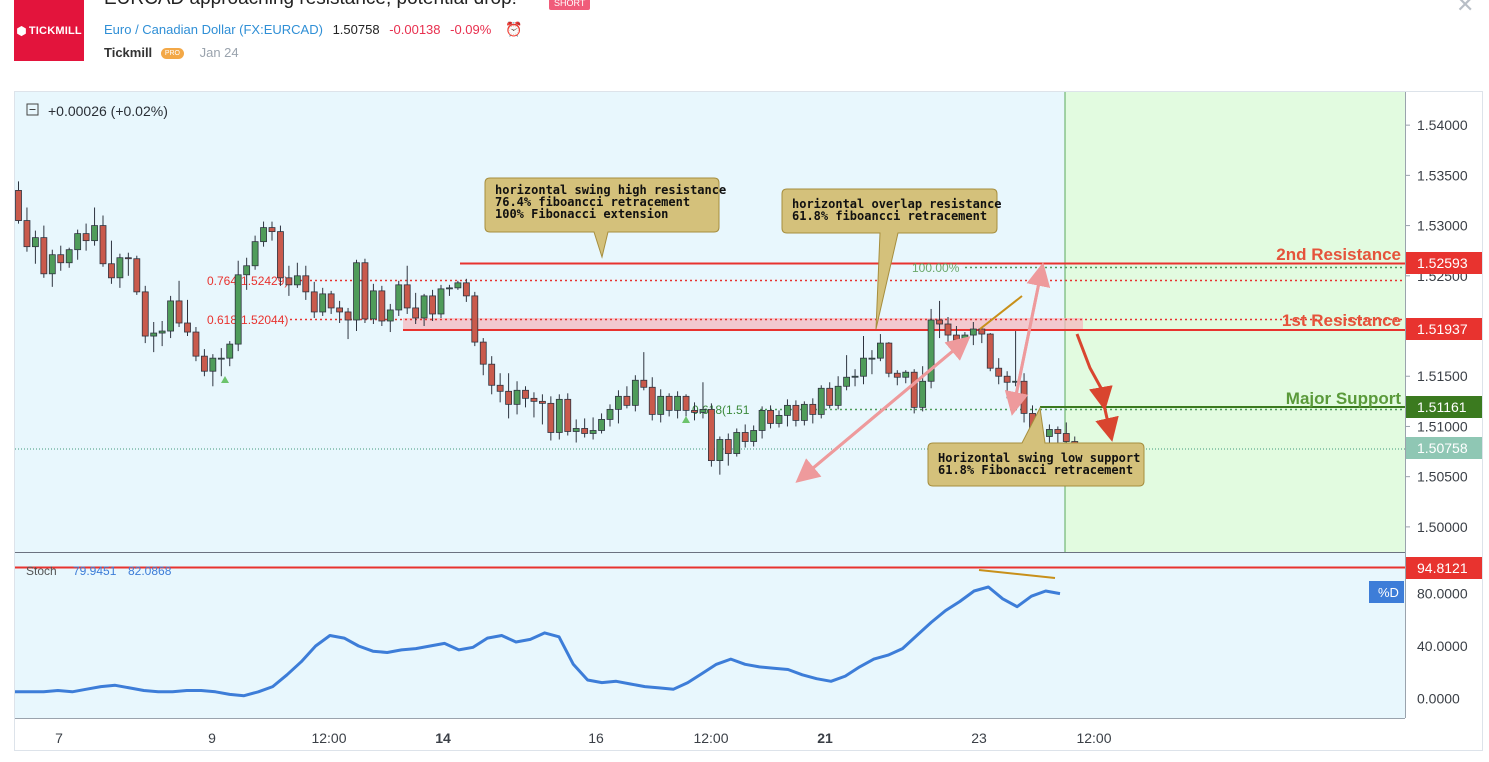  Describe the element at coordinates (1341, 320) in the screenshot. I see `first-resistance-label: 1st Resistance` at that location.